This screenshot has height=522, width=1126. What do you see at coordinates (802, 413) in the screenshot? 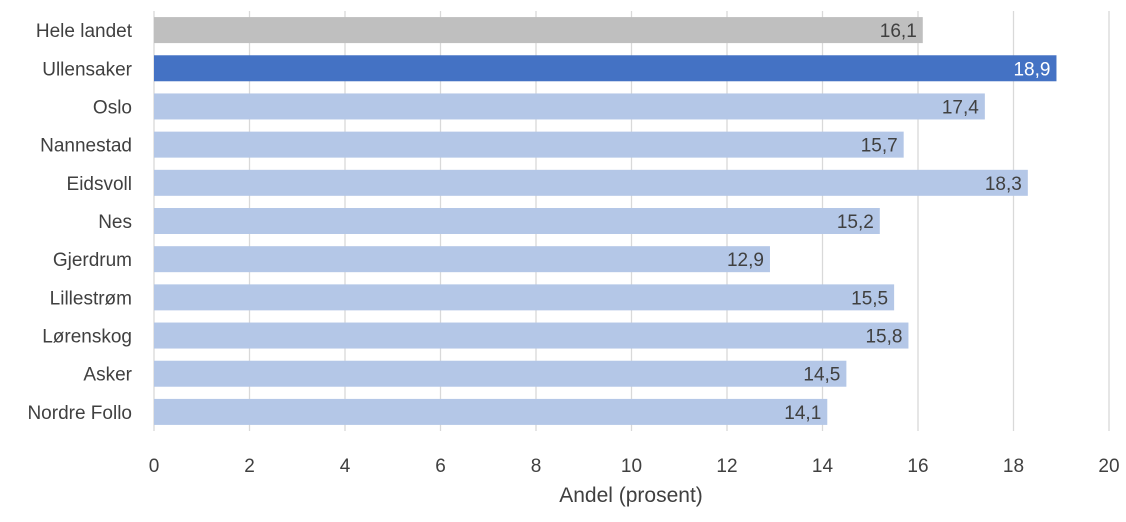
I see `bar-value-label: 14,1` at bounding box center [802, 413].